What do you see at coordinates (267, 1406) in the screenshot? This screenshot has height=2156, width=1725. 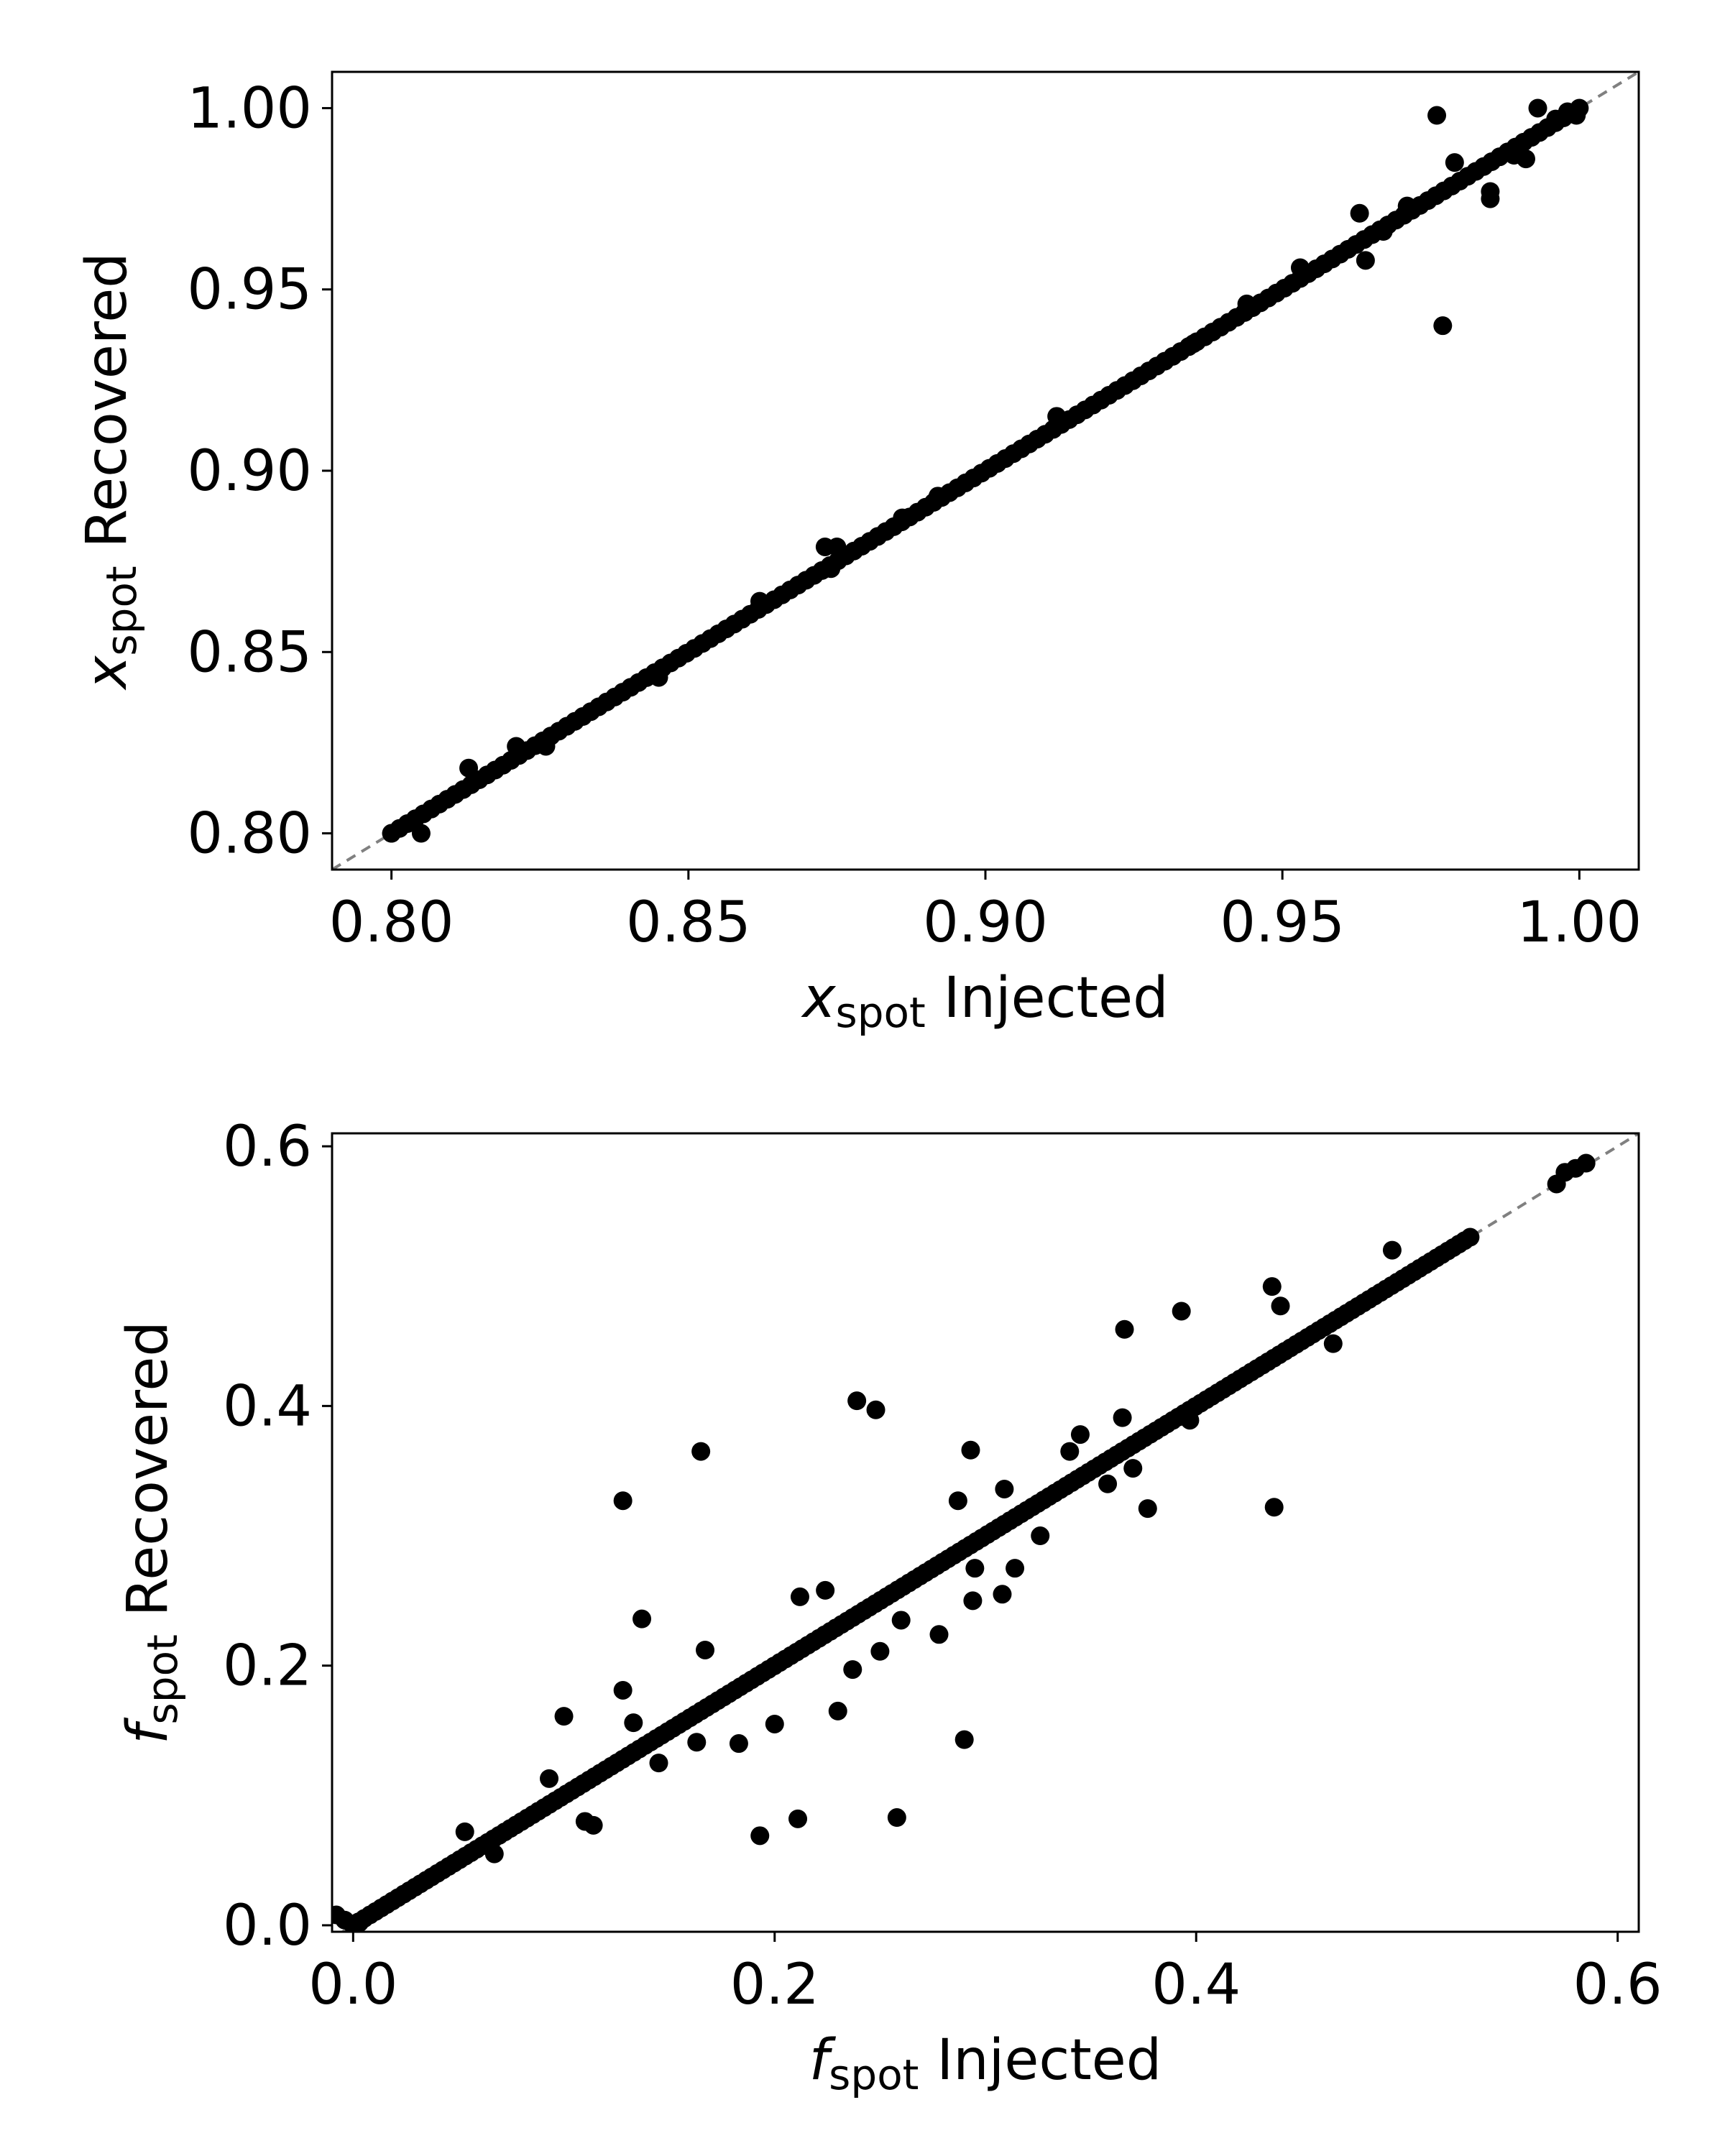 I see `y-tick-label: 0.4` at bounding box center [267, 1406].